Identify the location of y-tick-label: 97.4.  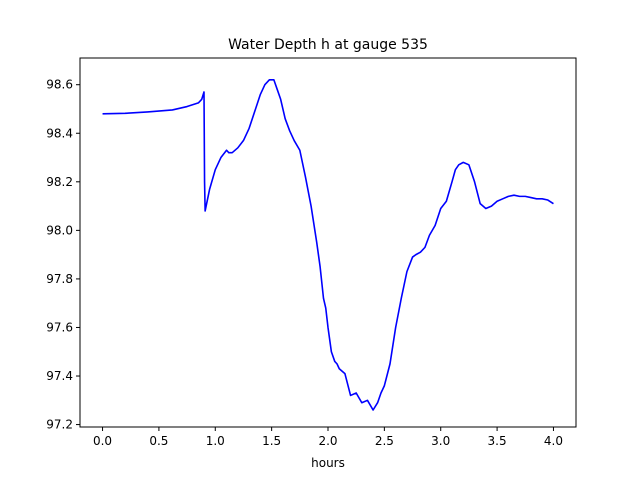
(59, 376).